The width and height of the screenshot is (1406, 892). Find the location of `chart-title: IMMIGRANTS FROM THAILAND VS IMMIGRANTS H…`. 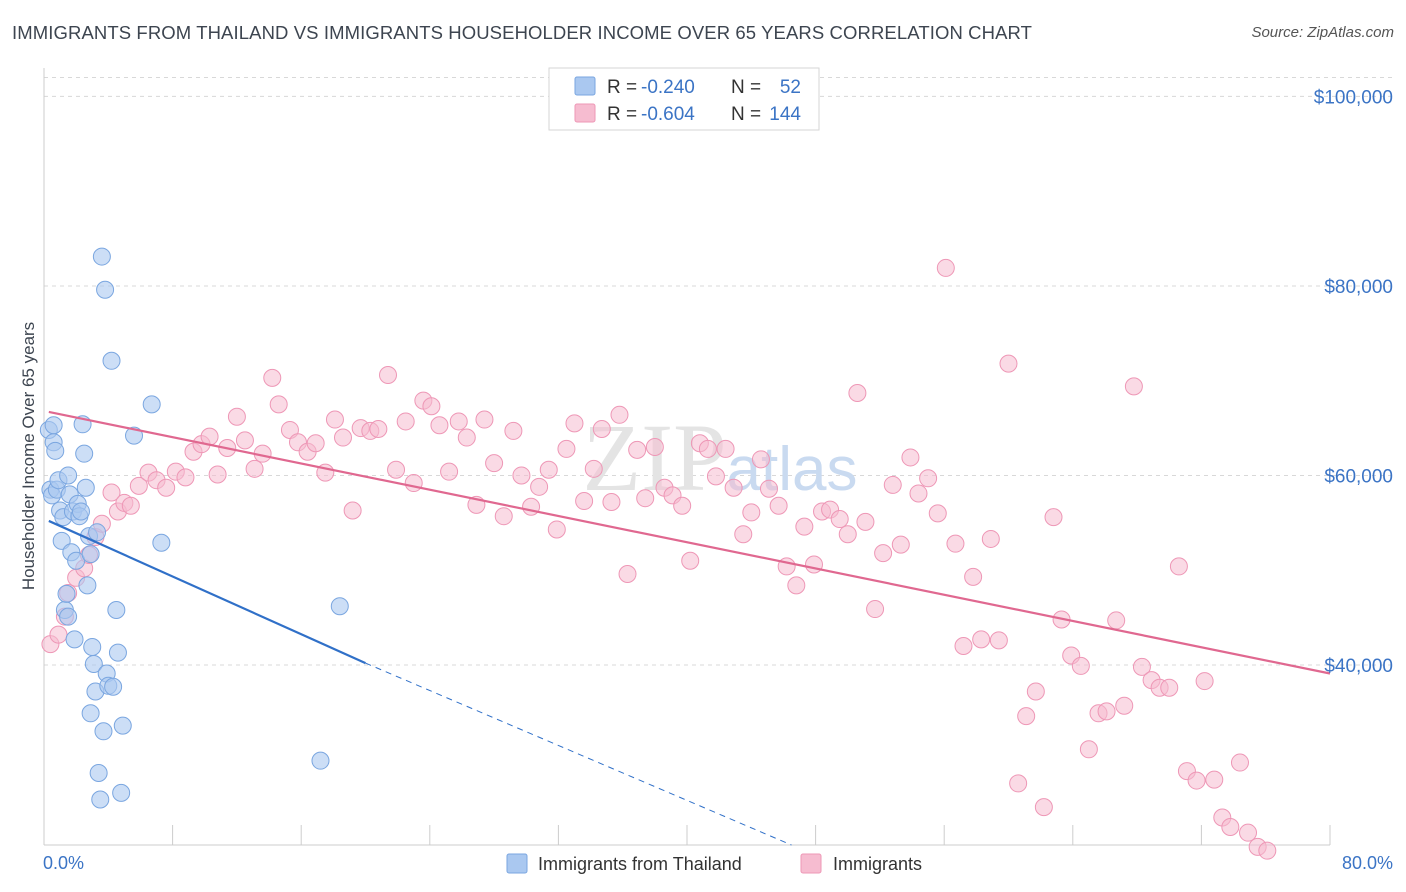

chart-title: IMMIGRANTS FROM THAILAND VS IMMIGRANTS H… is located at coordinates (522, 32).